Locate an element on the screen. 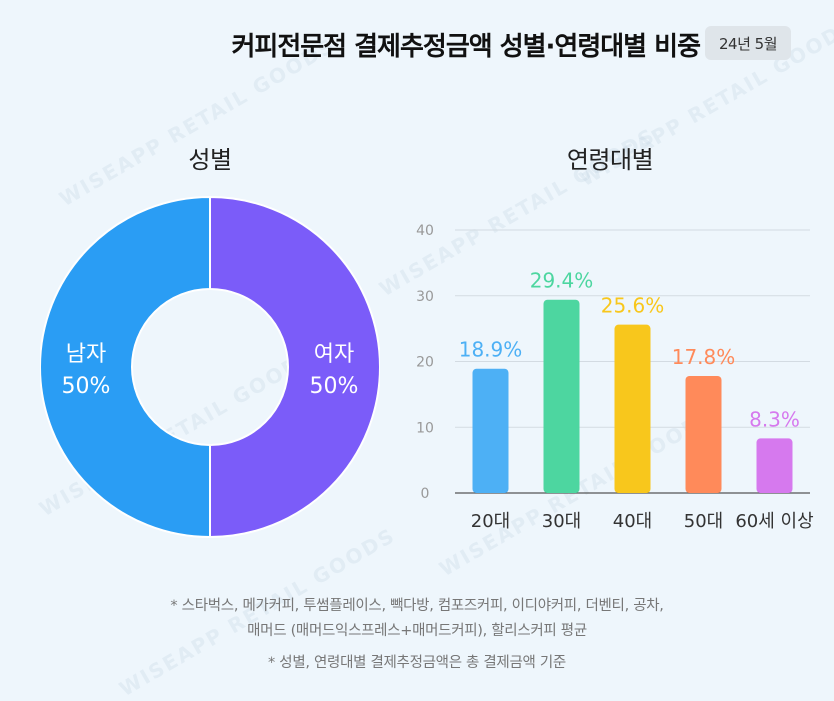 Image resolution: width=834 pixels, height=701 pixels. y-tick-label: 10 is located at coordinates (425, 428).